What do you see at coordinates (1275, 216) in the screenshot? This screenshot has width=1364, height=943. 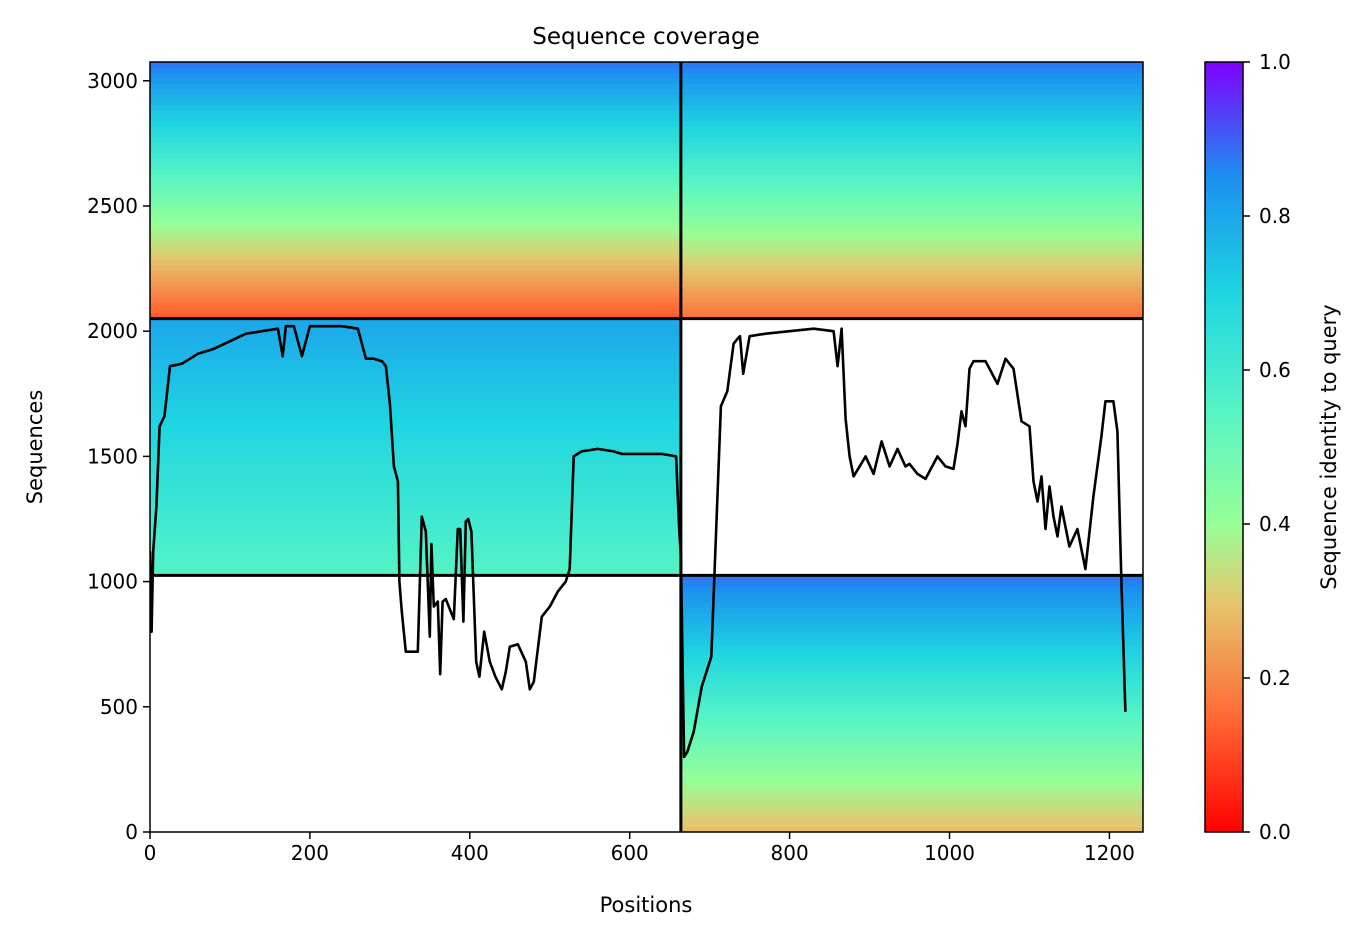 I see `colorbar-tick-label: 0.8` at bounding box center [1275, 216].